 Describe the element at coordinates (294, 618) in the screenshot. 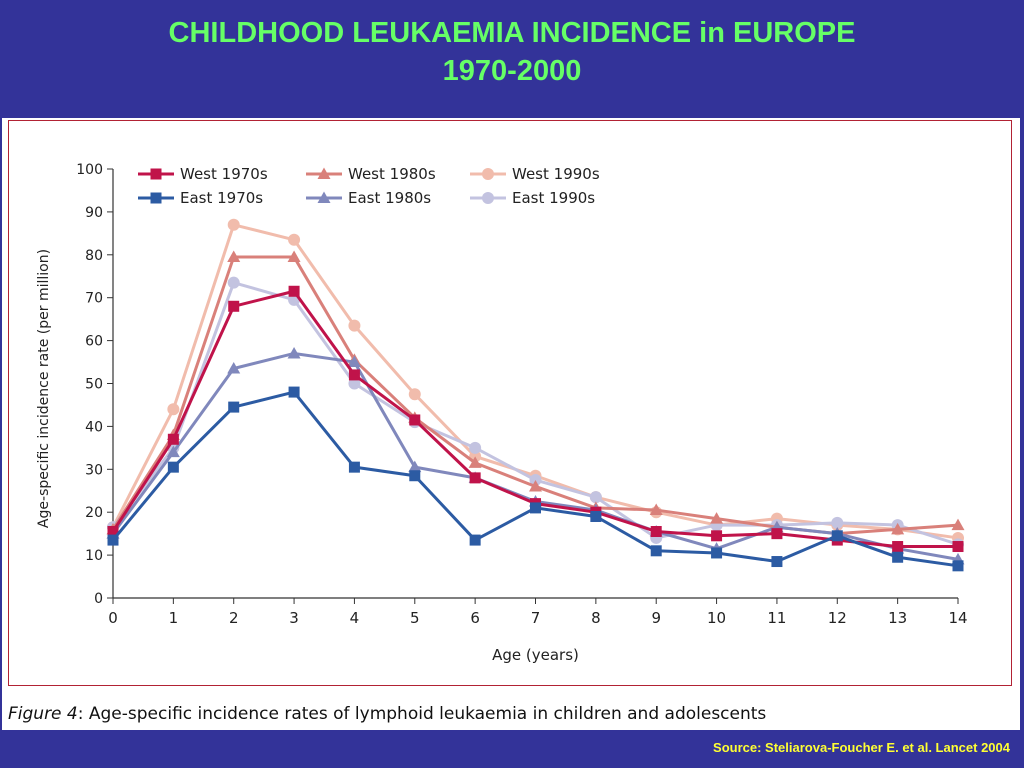

I see `x-tick-label: 3` at that location.